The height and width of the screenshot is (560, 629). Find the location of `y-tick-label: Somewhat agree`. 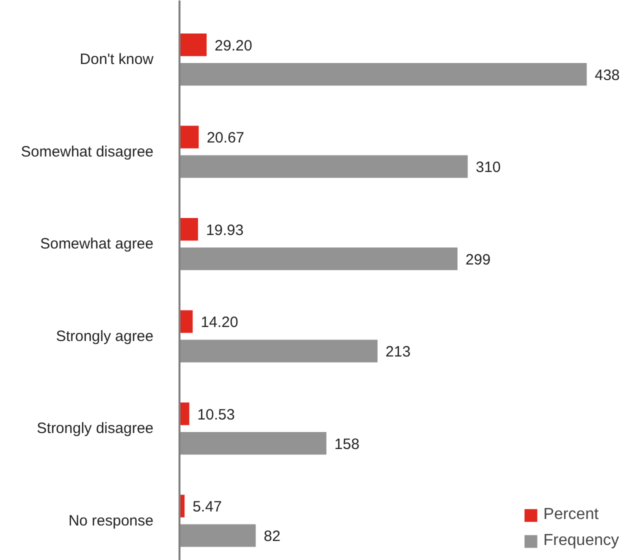

y-tick-label: Somewhat agree is located at coordinates (97, 244).